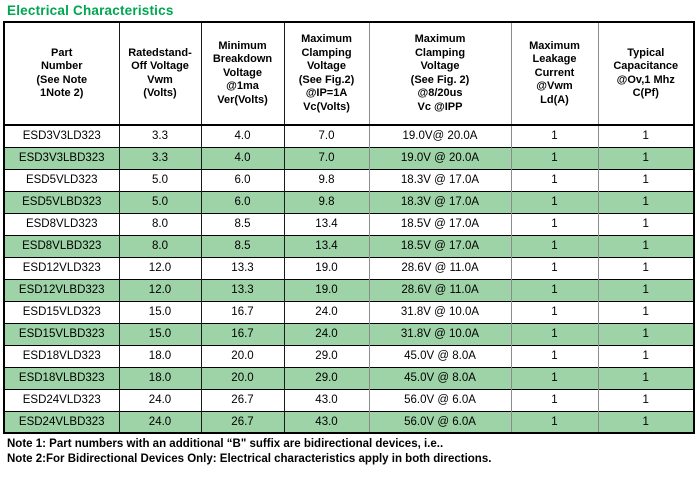 This screenshot has height=495, width=697. What do you see at coordinates (159, 74) in the screenshot?
I see `column-header-2: Ratedstand- Off Voltage Vwm (Volts)` at bounding box center [159, 74].